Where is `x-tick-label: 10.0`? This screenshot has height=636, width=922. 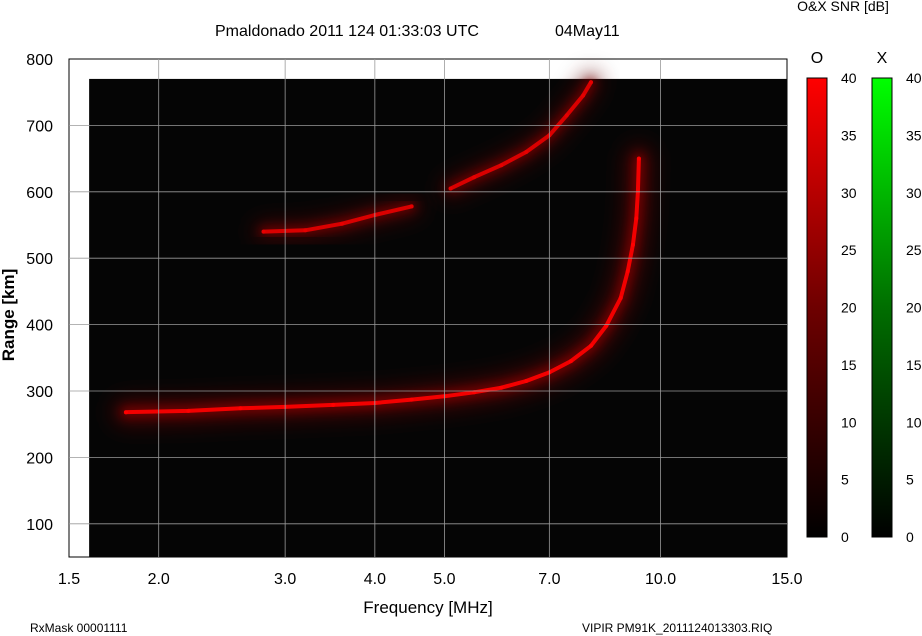
x-tick-label: 10.0 is located at coordinates (660, 579).